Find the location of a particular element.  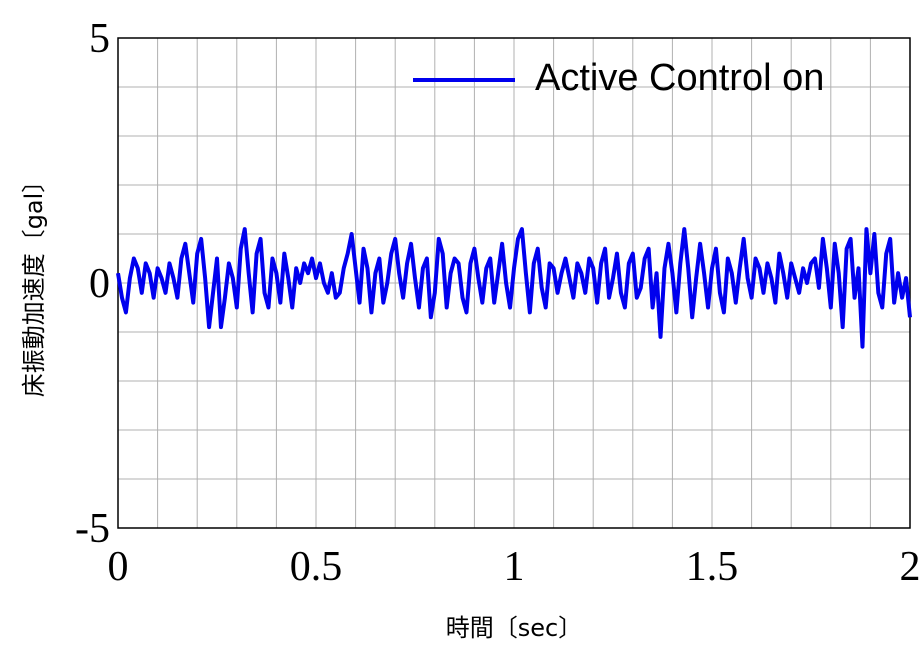

x-tick-label: 1 is located at coordinates (514, 567).